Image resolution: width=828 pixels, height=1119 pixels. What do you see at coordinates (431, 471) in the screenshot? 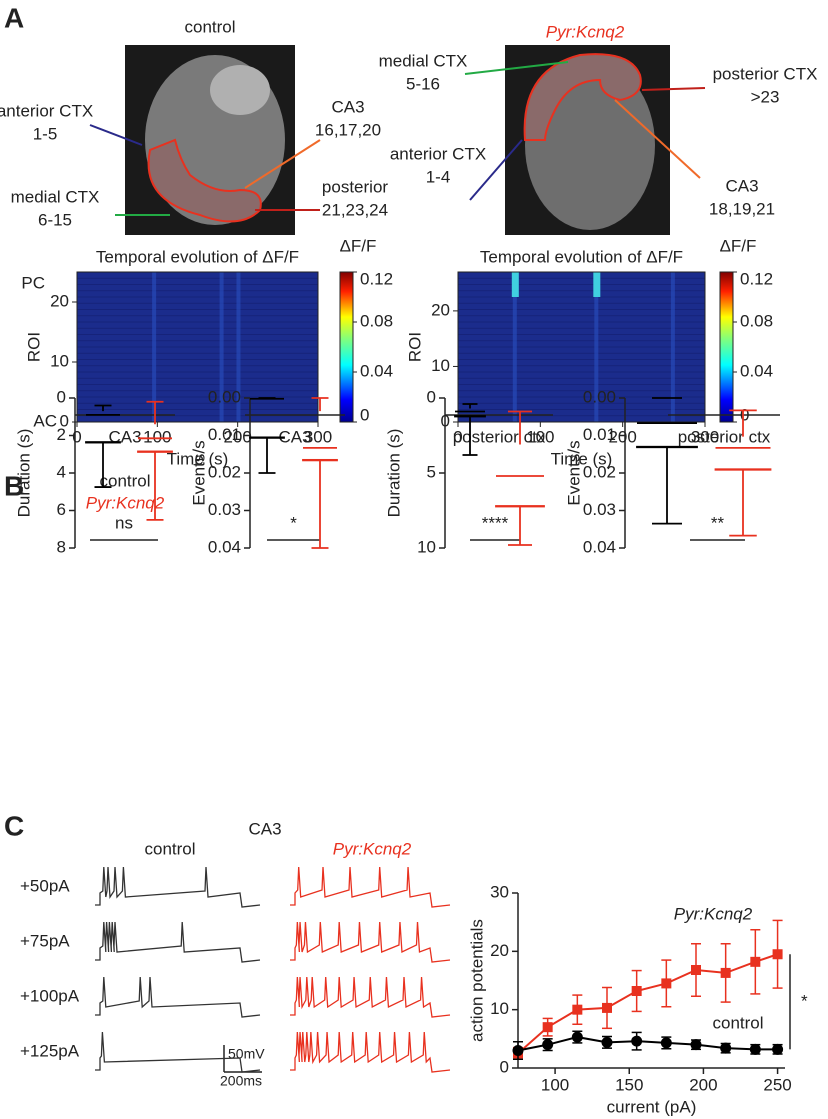
I see `y-tick-label: 5` at bounding box center [431, 471].